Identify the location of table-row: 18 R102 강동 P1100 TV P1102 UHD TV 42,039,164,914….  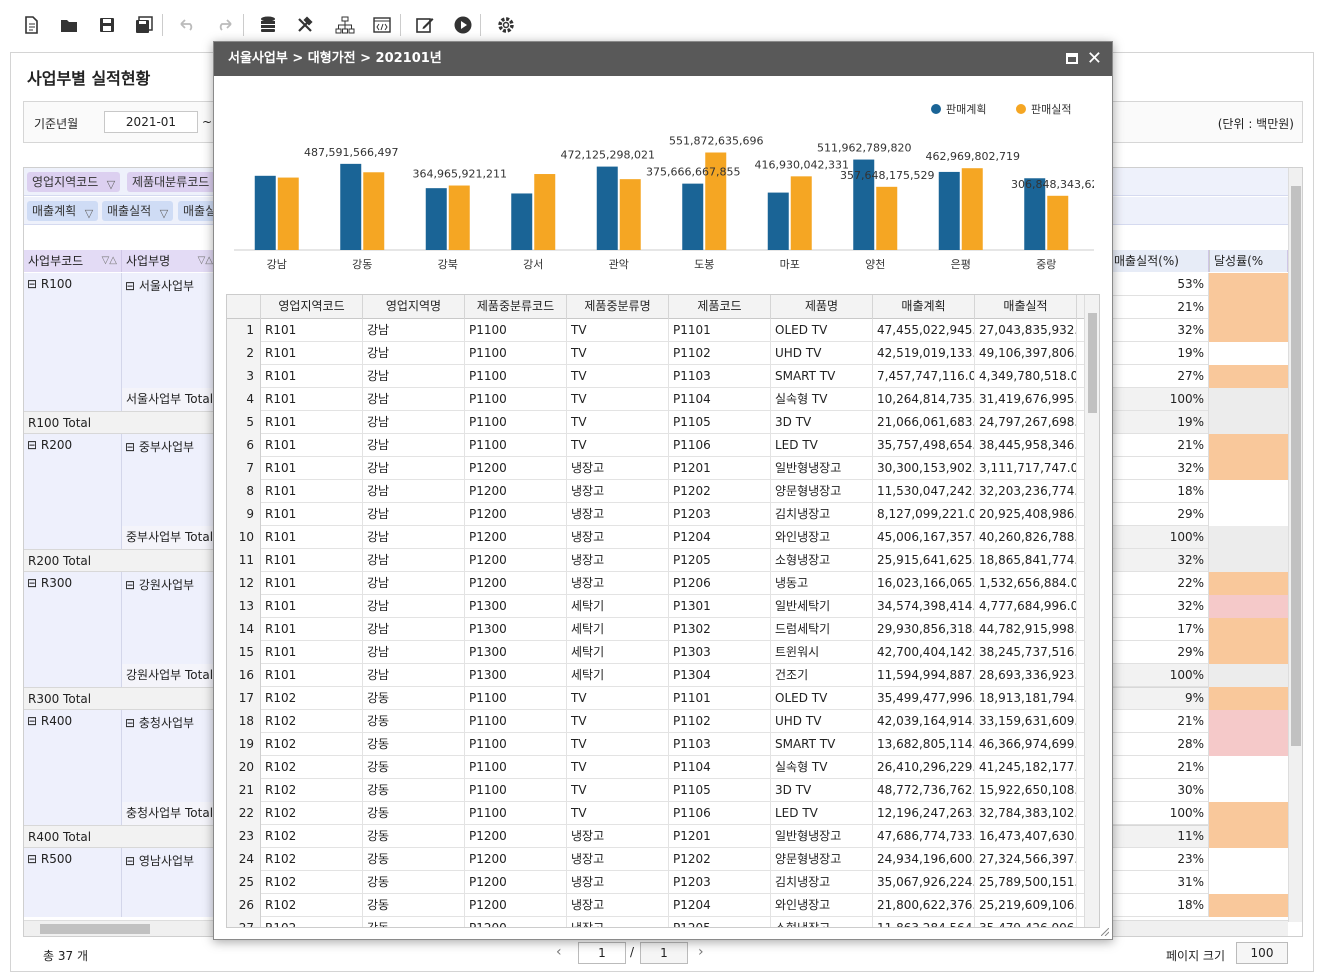
(656, 721).